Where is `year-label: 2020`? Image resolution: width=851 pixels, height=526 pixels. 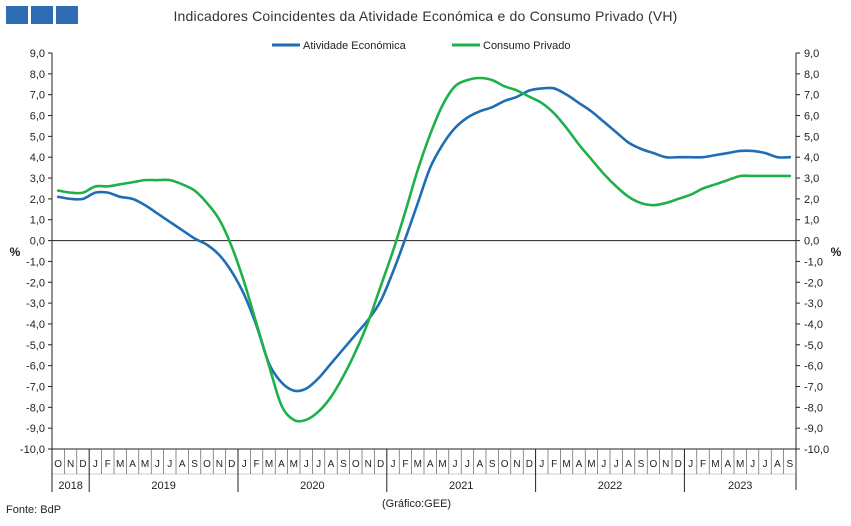 year-label: 2020 is located at coordinates (312, 486).